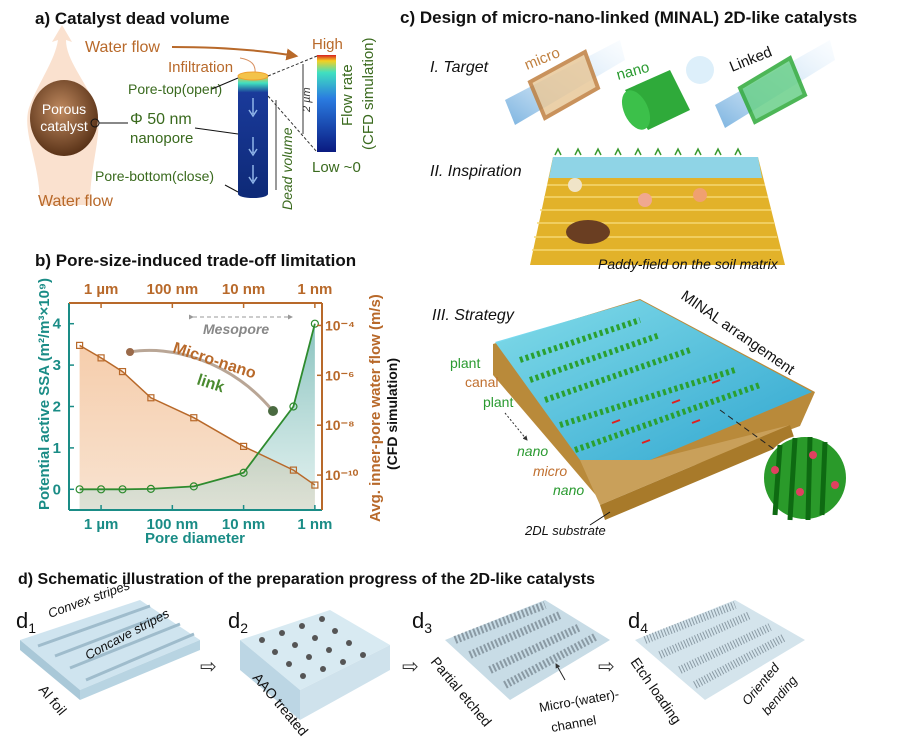  What do you see at coordinates (473, 315) in the screenshot?
I see `strategy-label: III. Strategy` at bounding box center [473, 315].